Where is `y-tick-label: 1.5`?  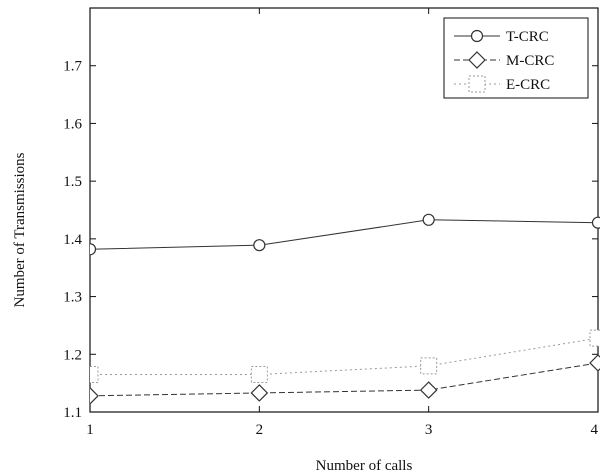
y-tick-label: 1.5 is located at coordinates (72, 182).